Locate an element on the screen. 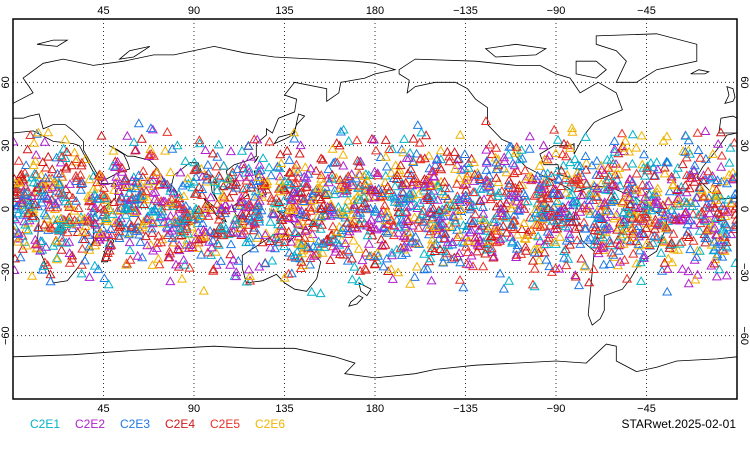  legend: C2E1 C2E2 C2E3 C2E4 C2E5 C2E6 is located at coordinates (165, 424).